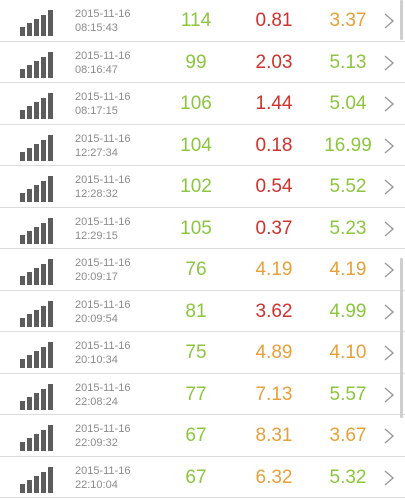 Image resolution: width=405 pixels, height=500 pixels. Describe the element at coordinates (202, 21) in the screenshot. I see `list-item: 2015-11-16 08:15:43 114 0.81 3.37` at that location.